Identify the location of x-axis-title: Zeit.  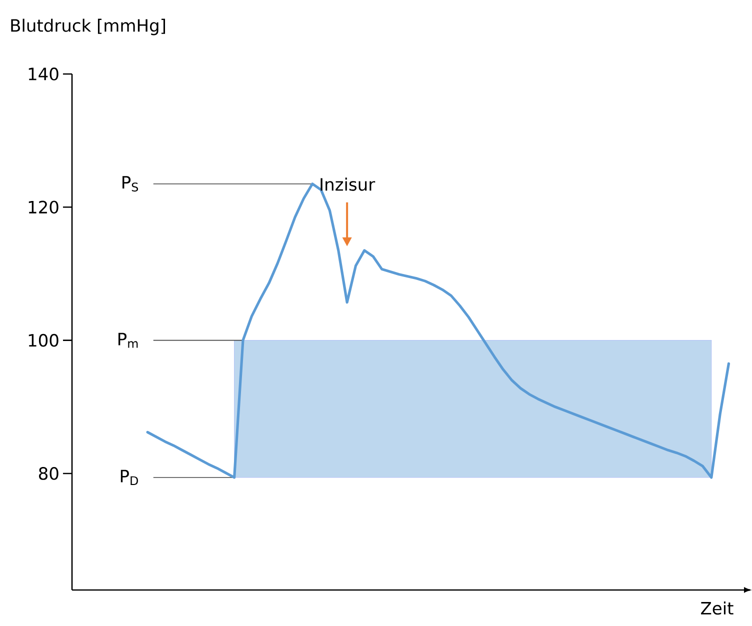
(717, 608).